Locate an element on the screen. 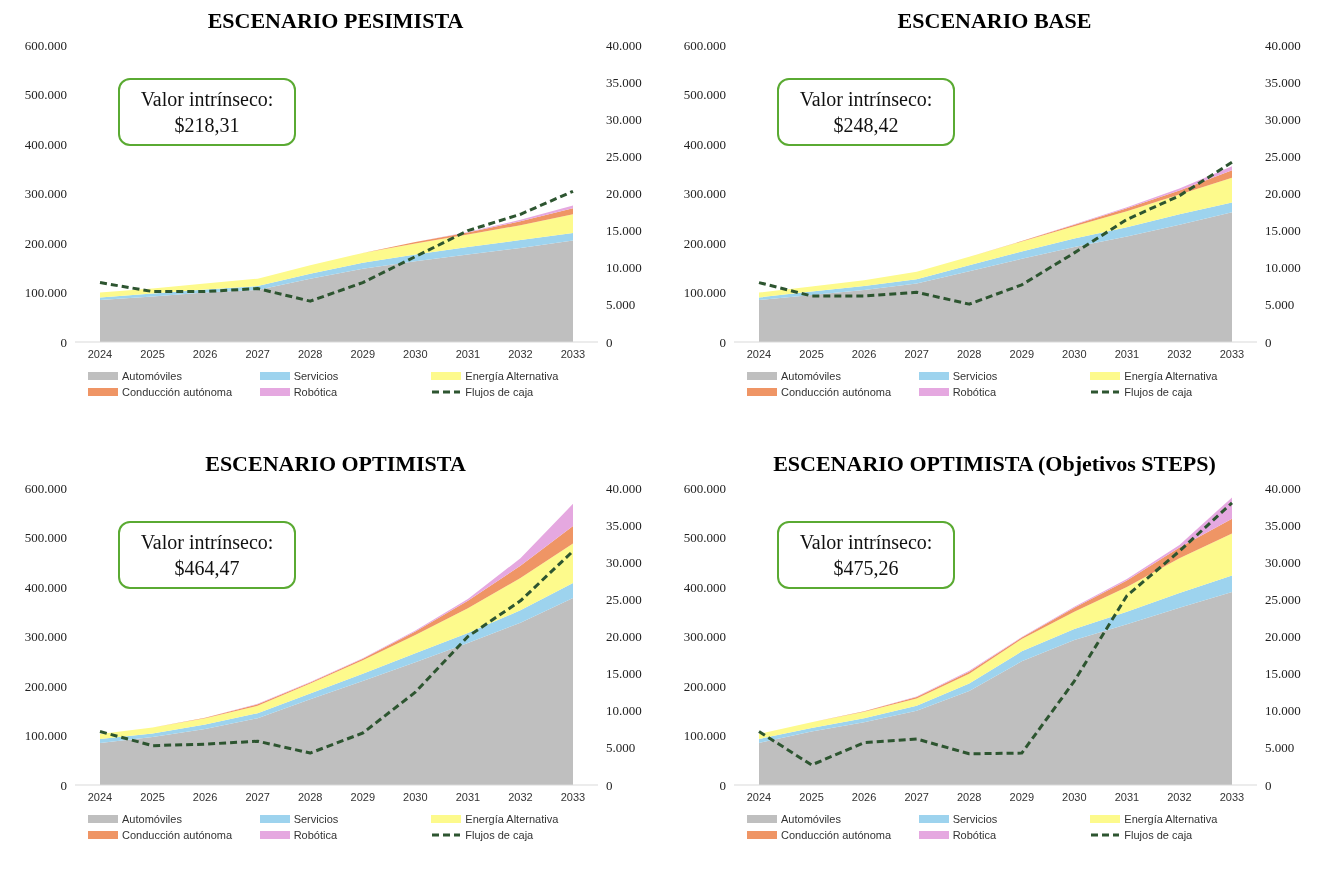 This screenshot has width=1330, height=890. chart-title: ESCENARIO OPTIMISTA (Objetivos STEPS) is located at coordinates (994, 463).